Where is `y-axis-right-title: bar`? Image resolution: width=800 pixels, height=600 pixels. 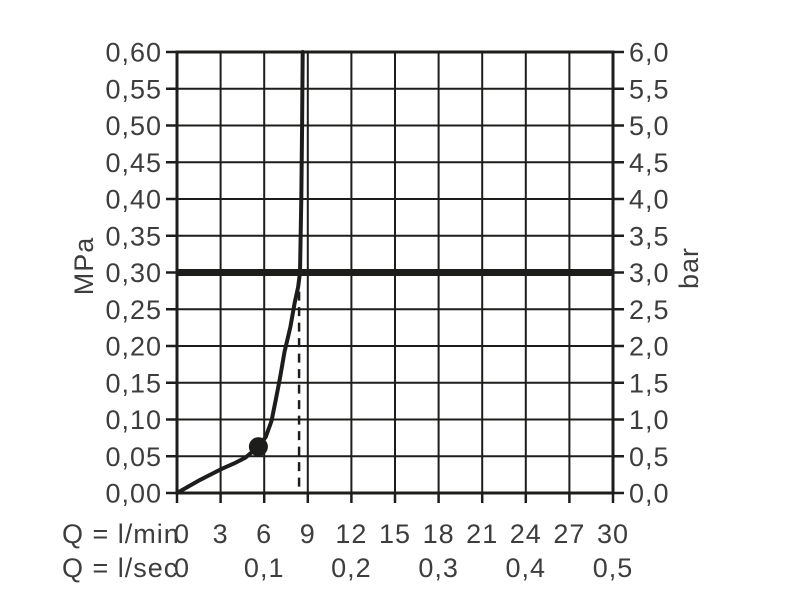
y-axis-right-title: bar is located at coordinates (689, 268).